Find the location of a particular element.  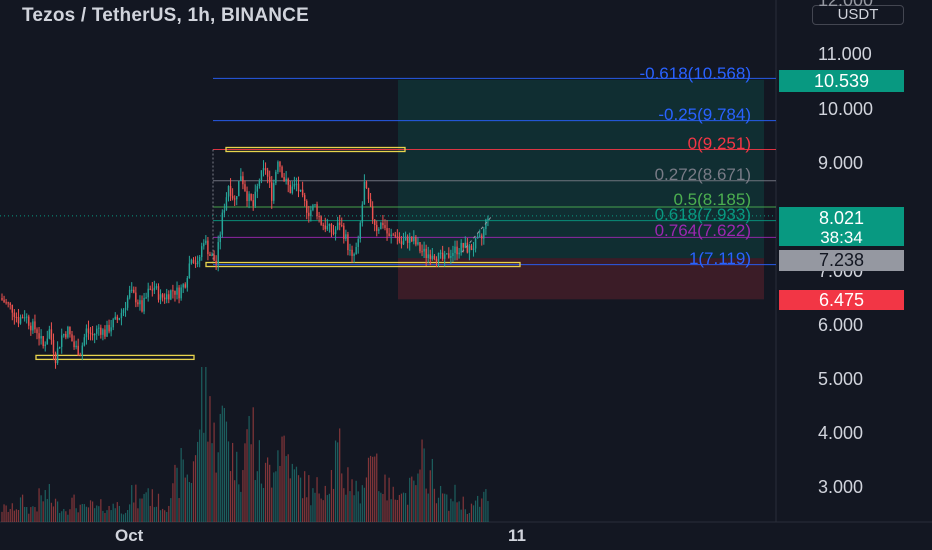

projection-line is located at coordinates (477, 234).